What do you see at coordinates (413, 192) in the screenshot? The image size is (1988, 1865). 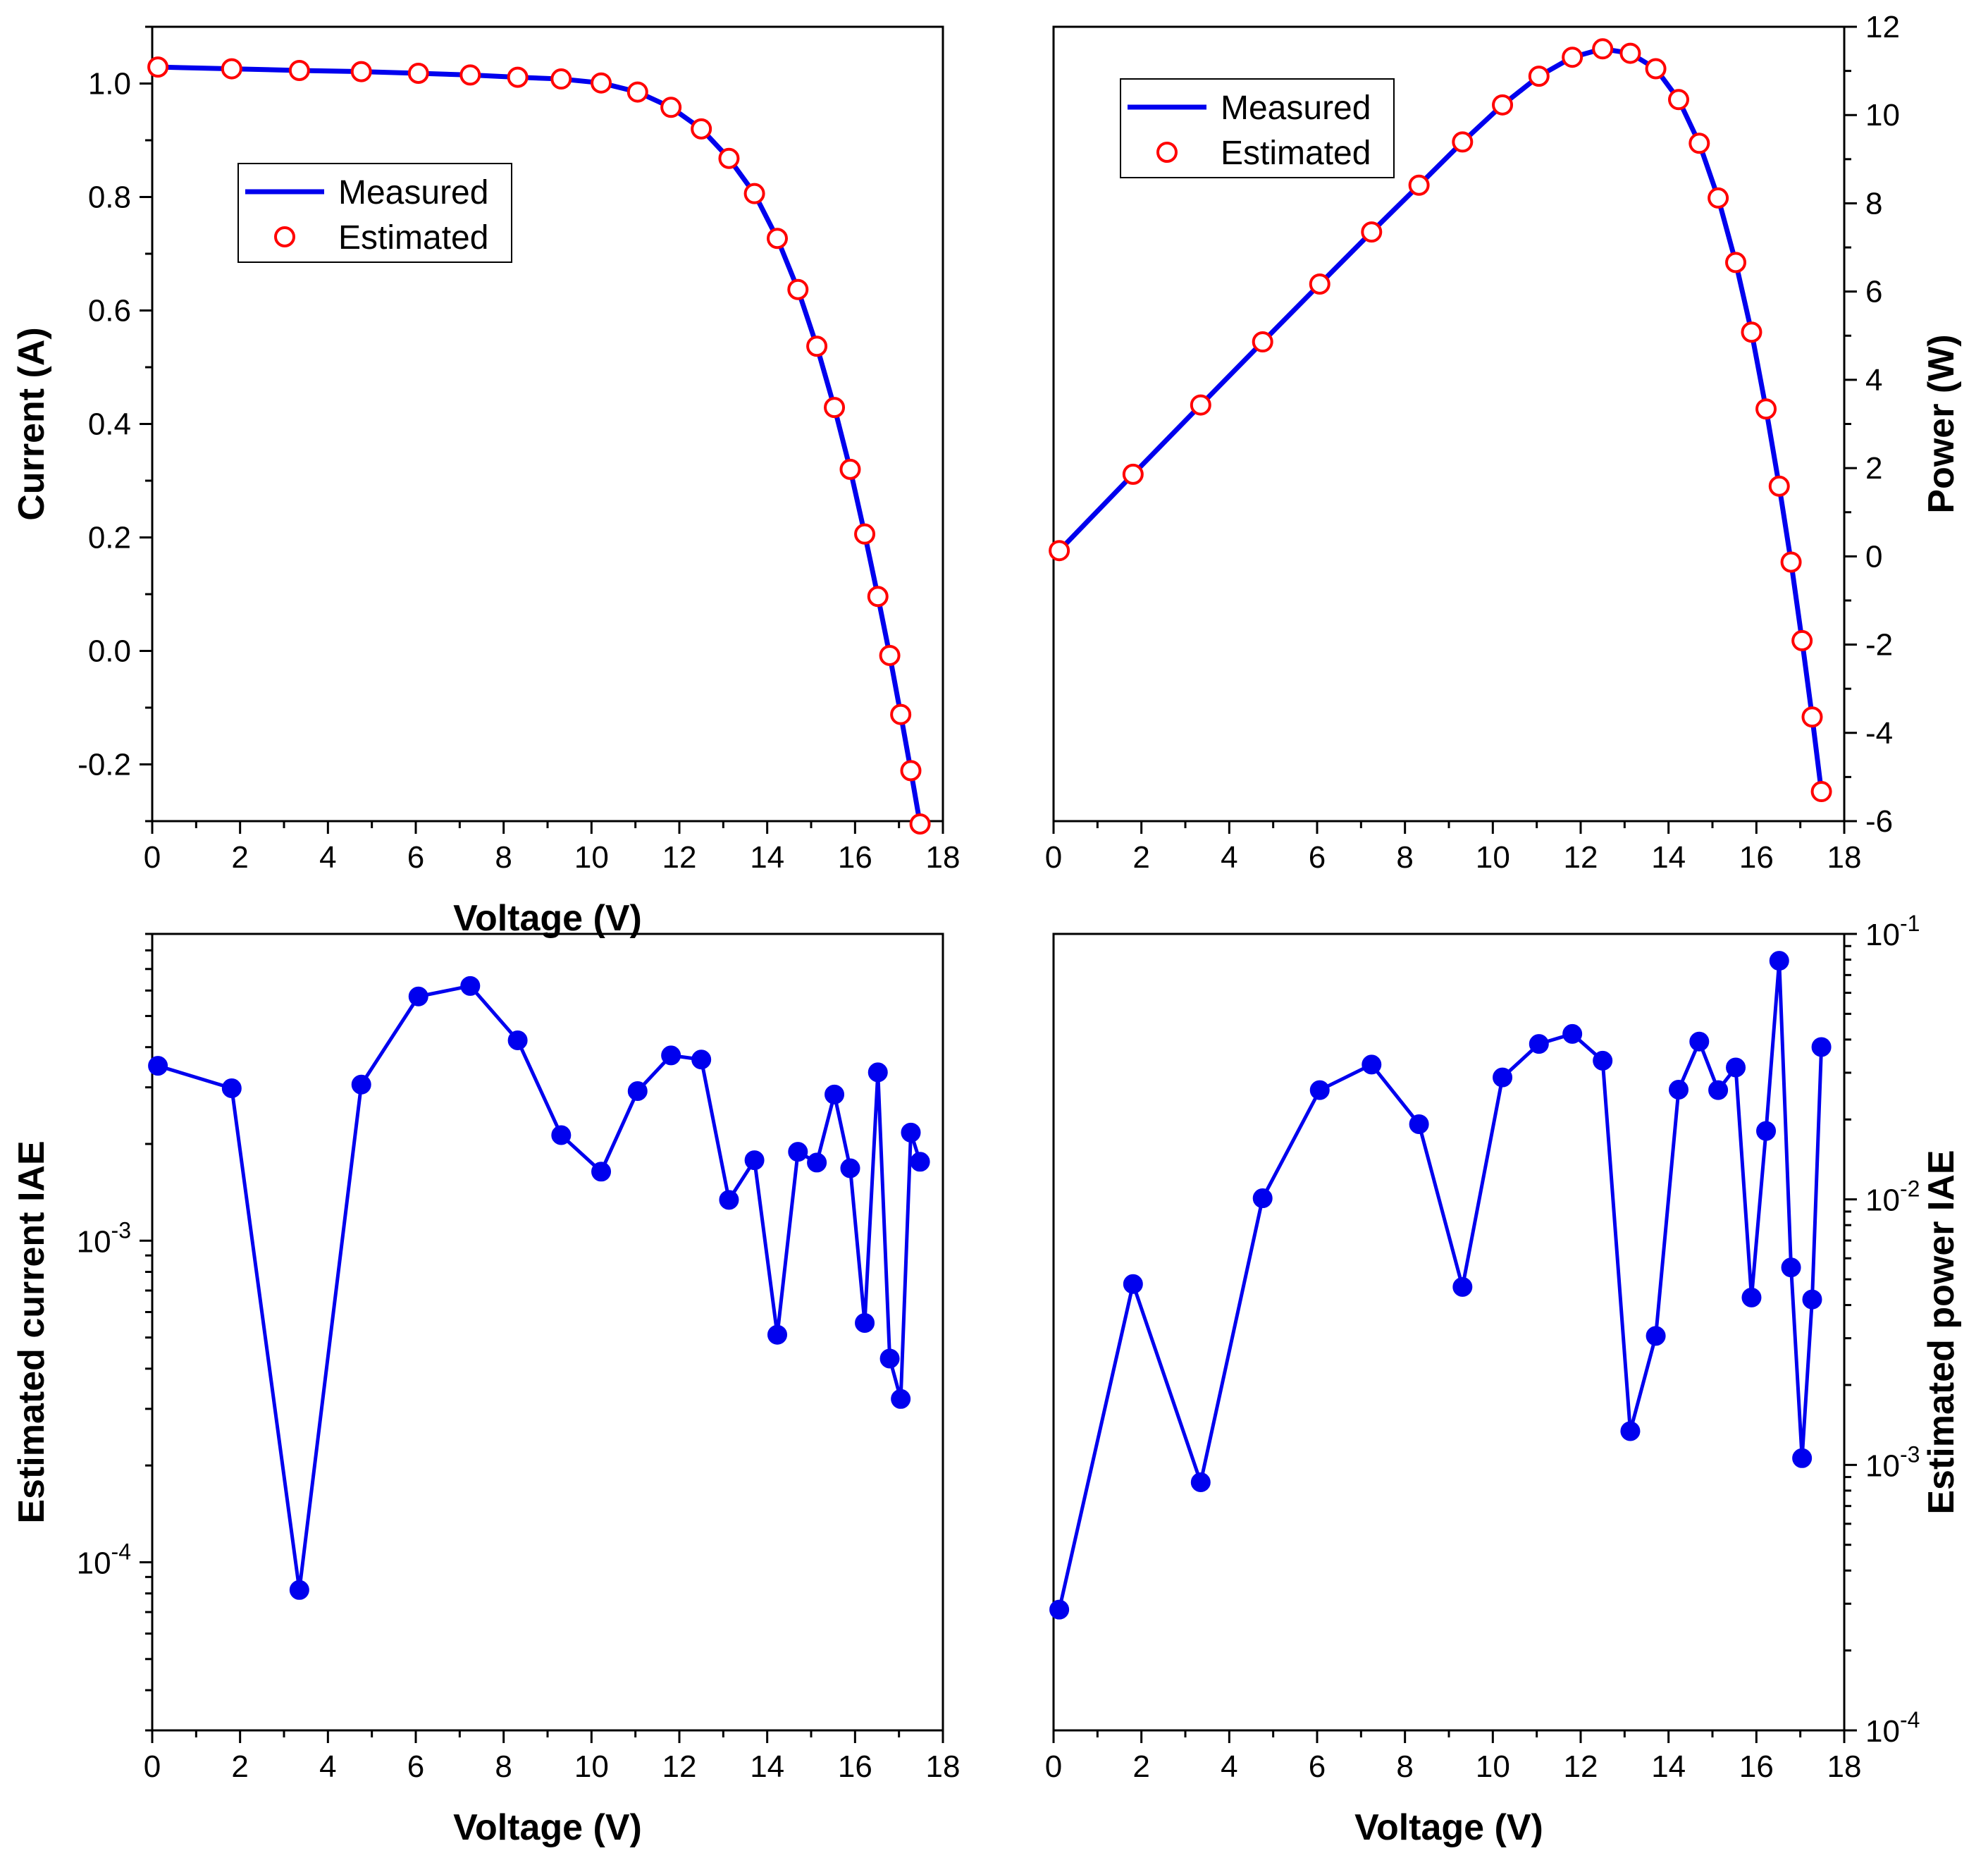 I see `legend-label-measured: Measured` at bounding box center [413, 192].